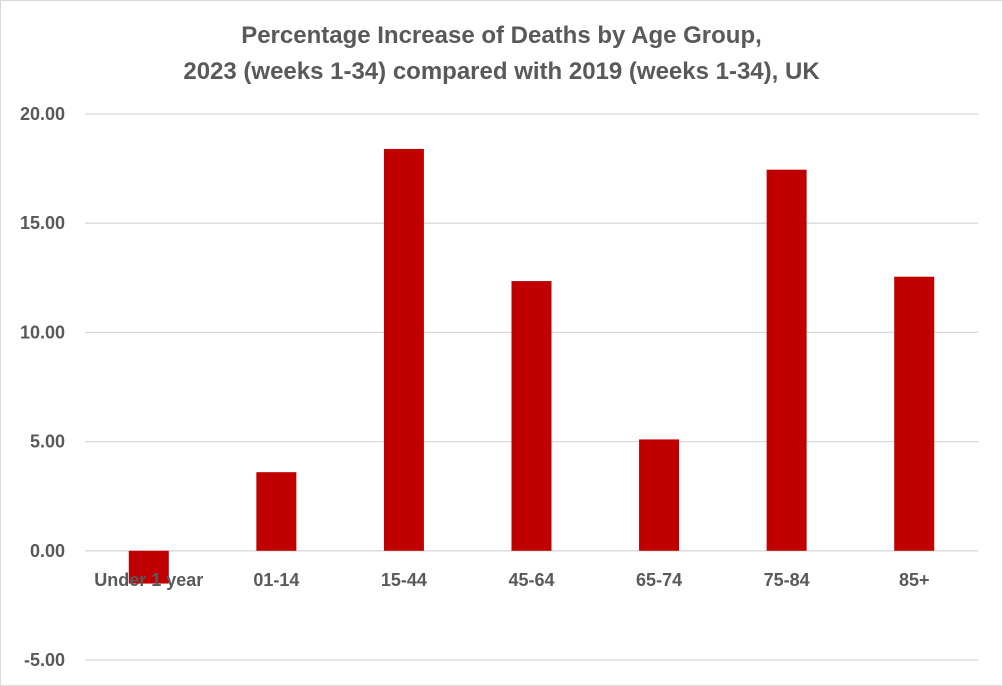 Image resolution: width=1003 pixels, height=686 pixels. Describe the element at coordinates (276, 580) in the screenshot. I see `x-tick-label: 01-14` at that location.